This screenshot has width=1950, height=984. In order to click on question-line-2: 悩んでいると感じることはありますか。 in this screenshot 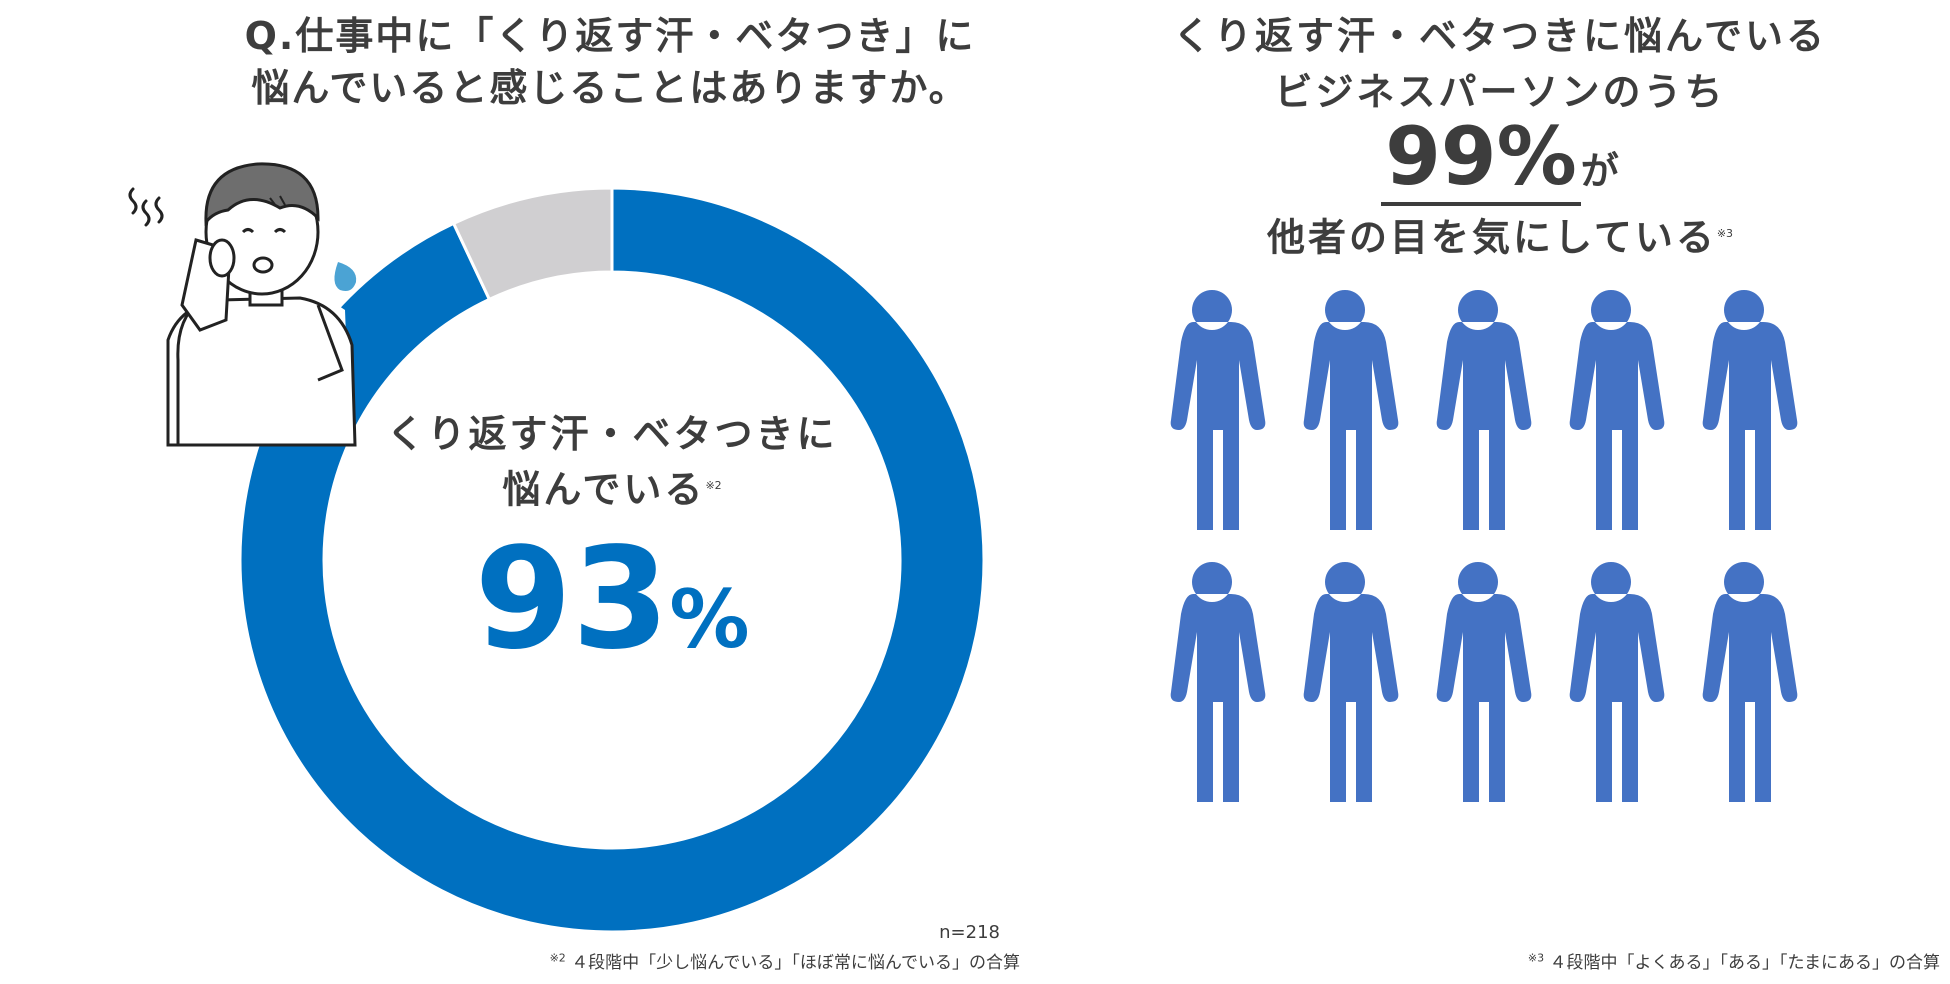, I will do `click(610, 88)`.